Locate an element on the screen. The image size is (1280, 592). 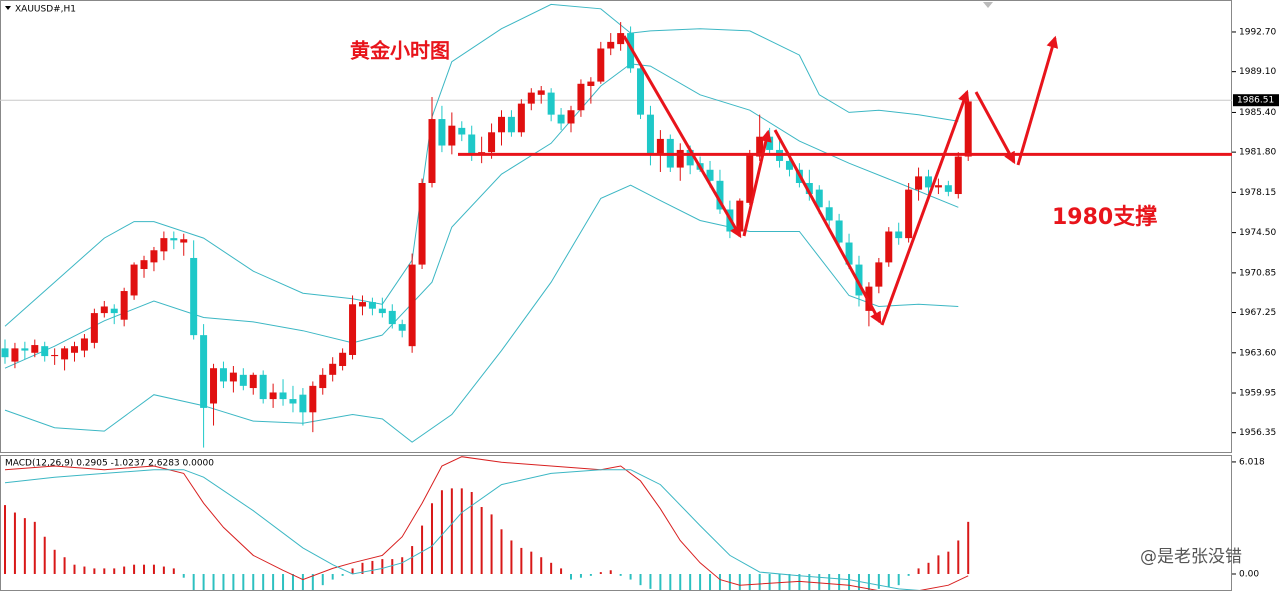
current-price-box is located at coordinates (1256, 100).